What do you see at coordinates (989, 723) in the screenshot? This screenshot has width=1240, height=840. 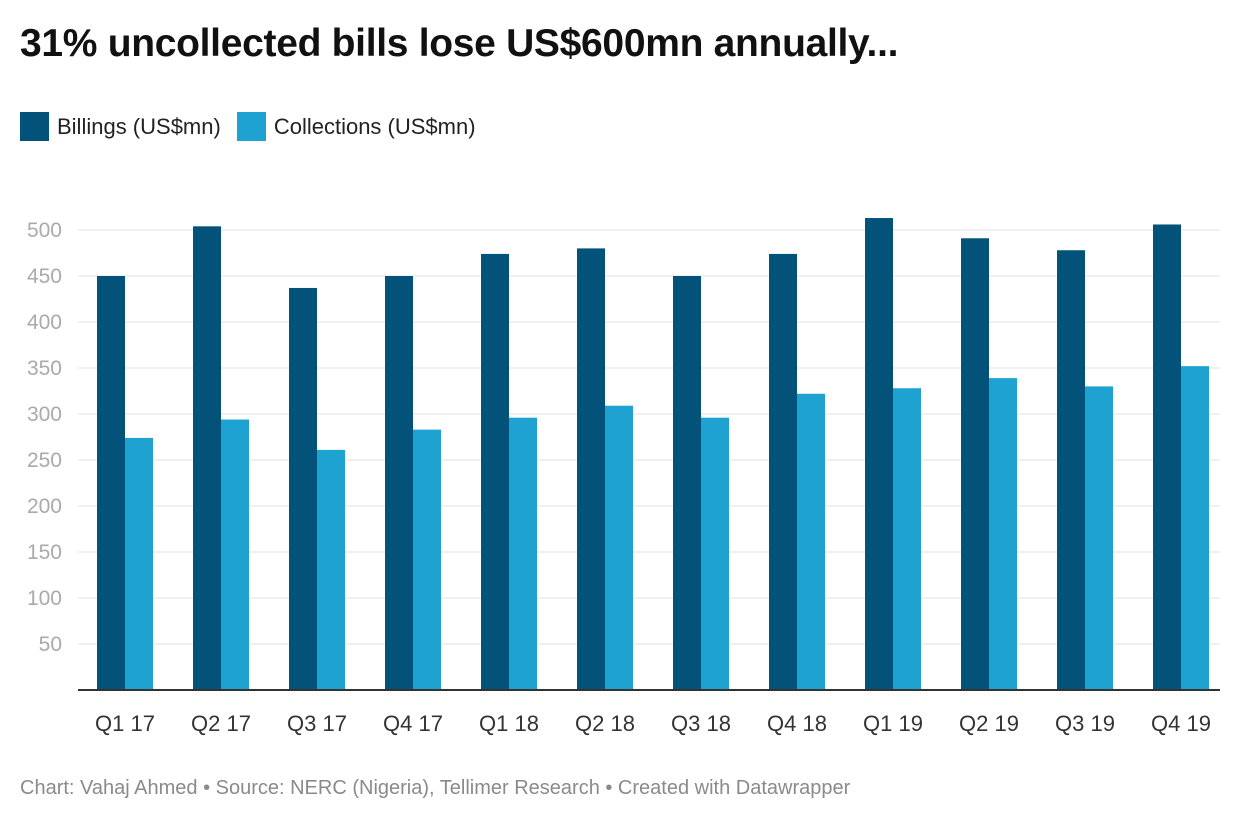 I see `x-tick-label: Q2 19` at bounding box center [989, 723].